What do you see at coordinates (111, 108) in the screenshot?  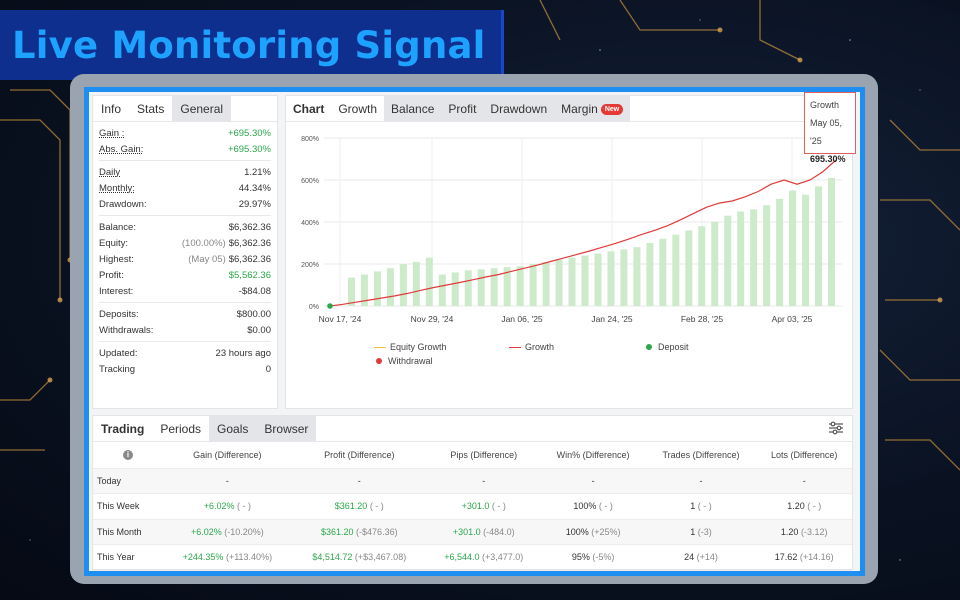 I see `tab-info: Info` at bounding box center [111, 108].